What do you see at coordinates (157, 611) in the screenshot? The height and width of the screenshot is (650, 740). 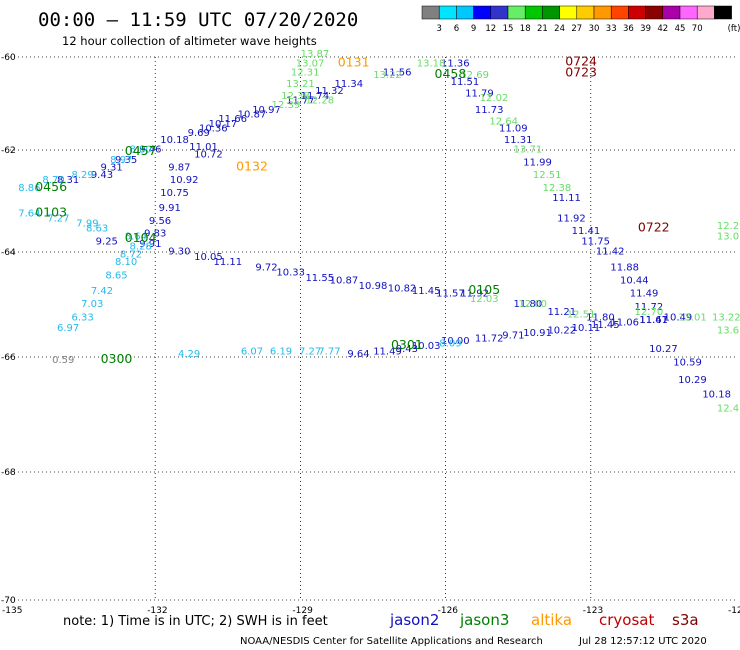 I see `x-tick-label: -132` at bounding box center [157, 611].